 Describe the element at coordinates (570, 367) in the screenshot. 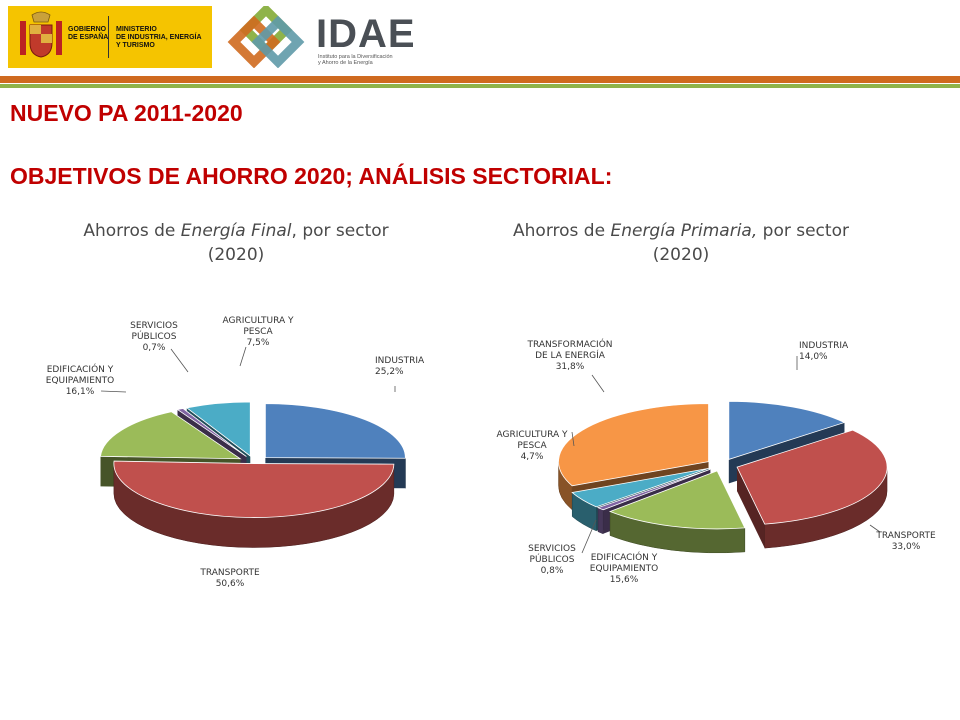

I see `value-label-transformacion-de-la-energia: 31,8%` at that location.